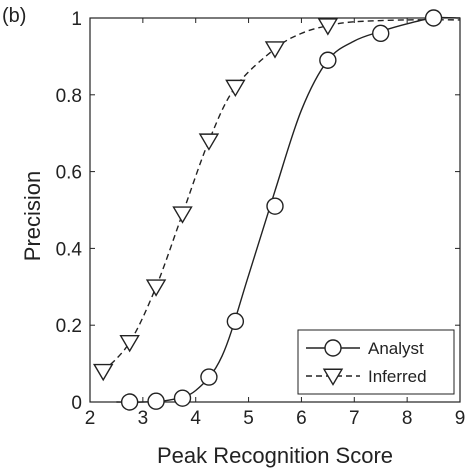  What do you see at coordinates (69, 173) in the screenshot?
I see `y-tick-label: 0.6` at bounding box center [69, 173].